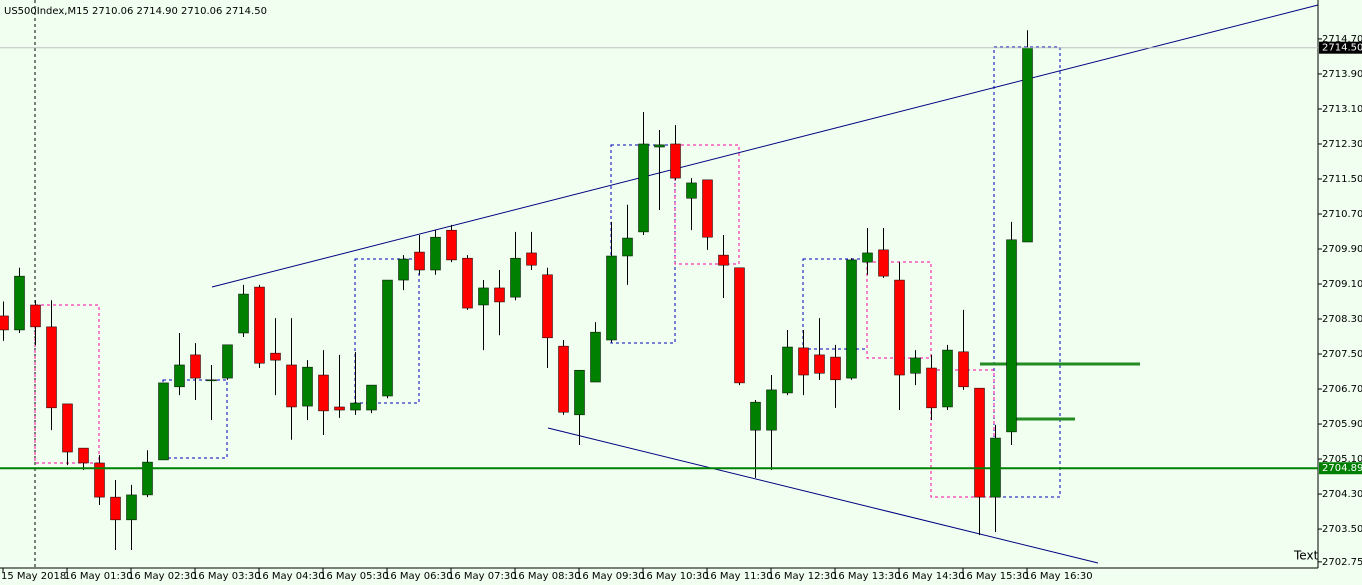 This screenshot has height=585, width=1362. Describe the element at coordinates (1342, 284) in the screenshot. I see `y-tick-label: 2709.10` at that location.